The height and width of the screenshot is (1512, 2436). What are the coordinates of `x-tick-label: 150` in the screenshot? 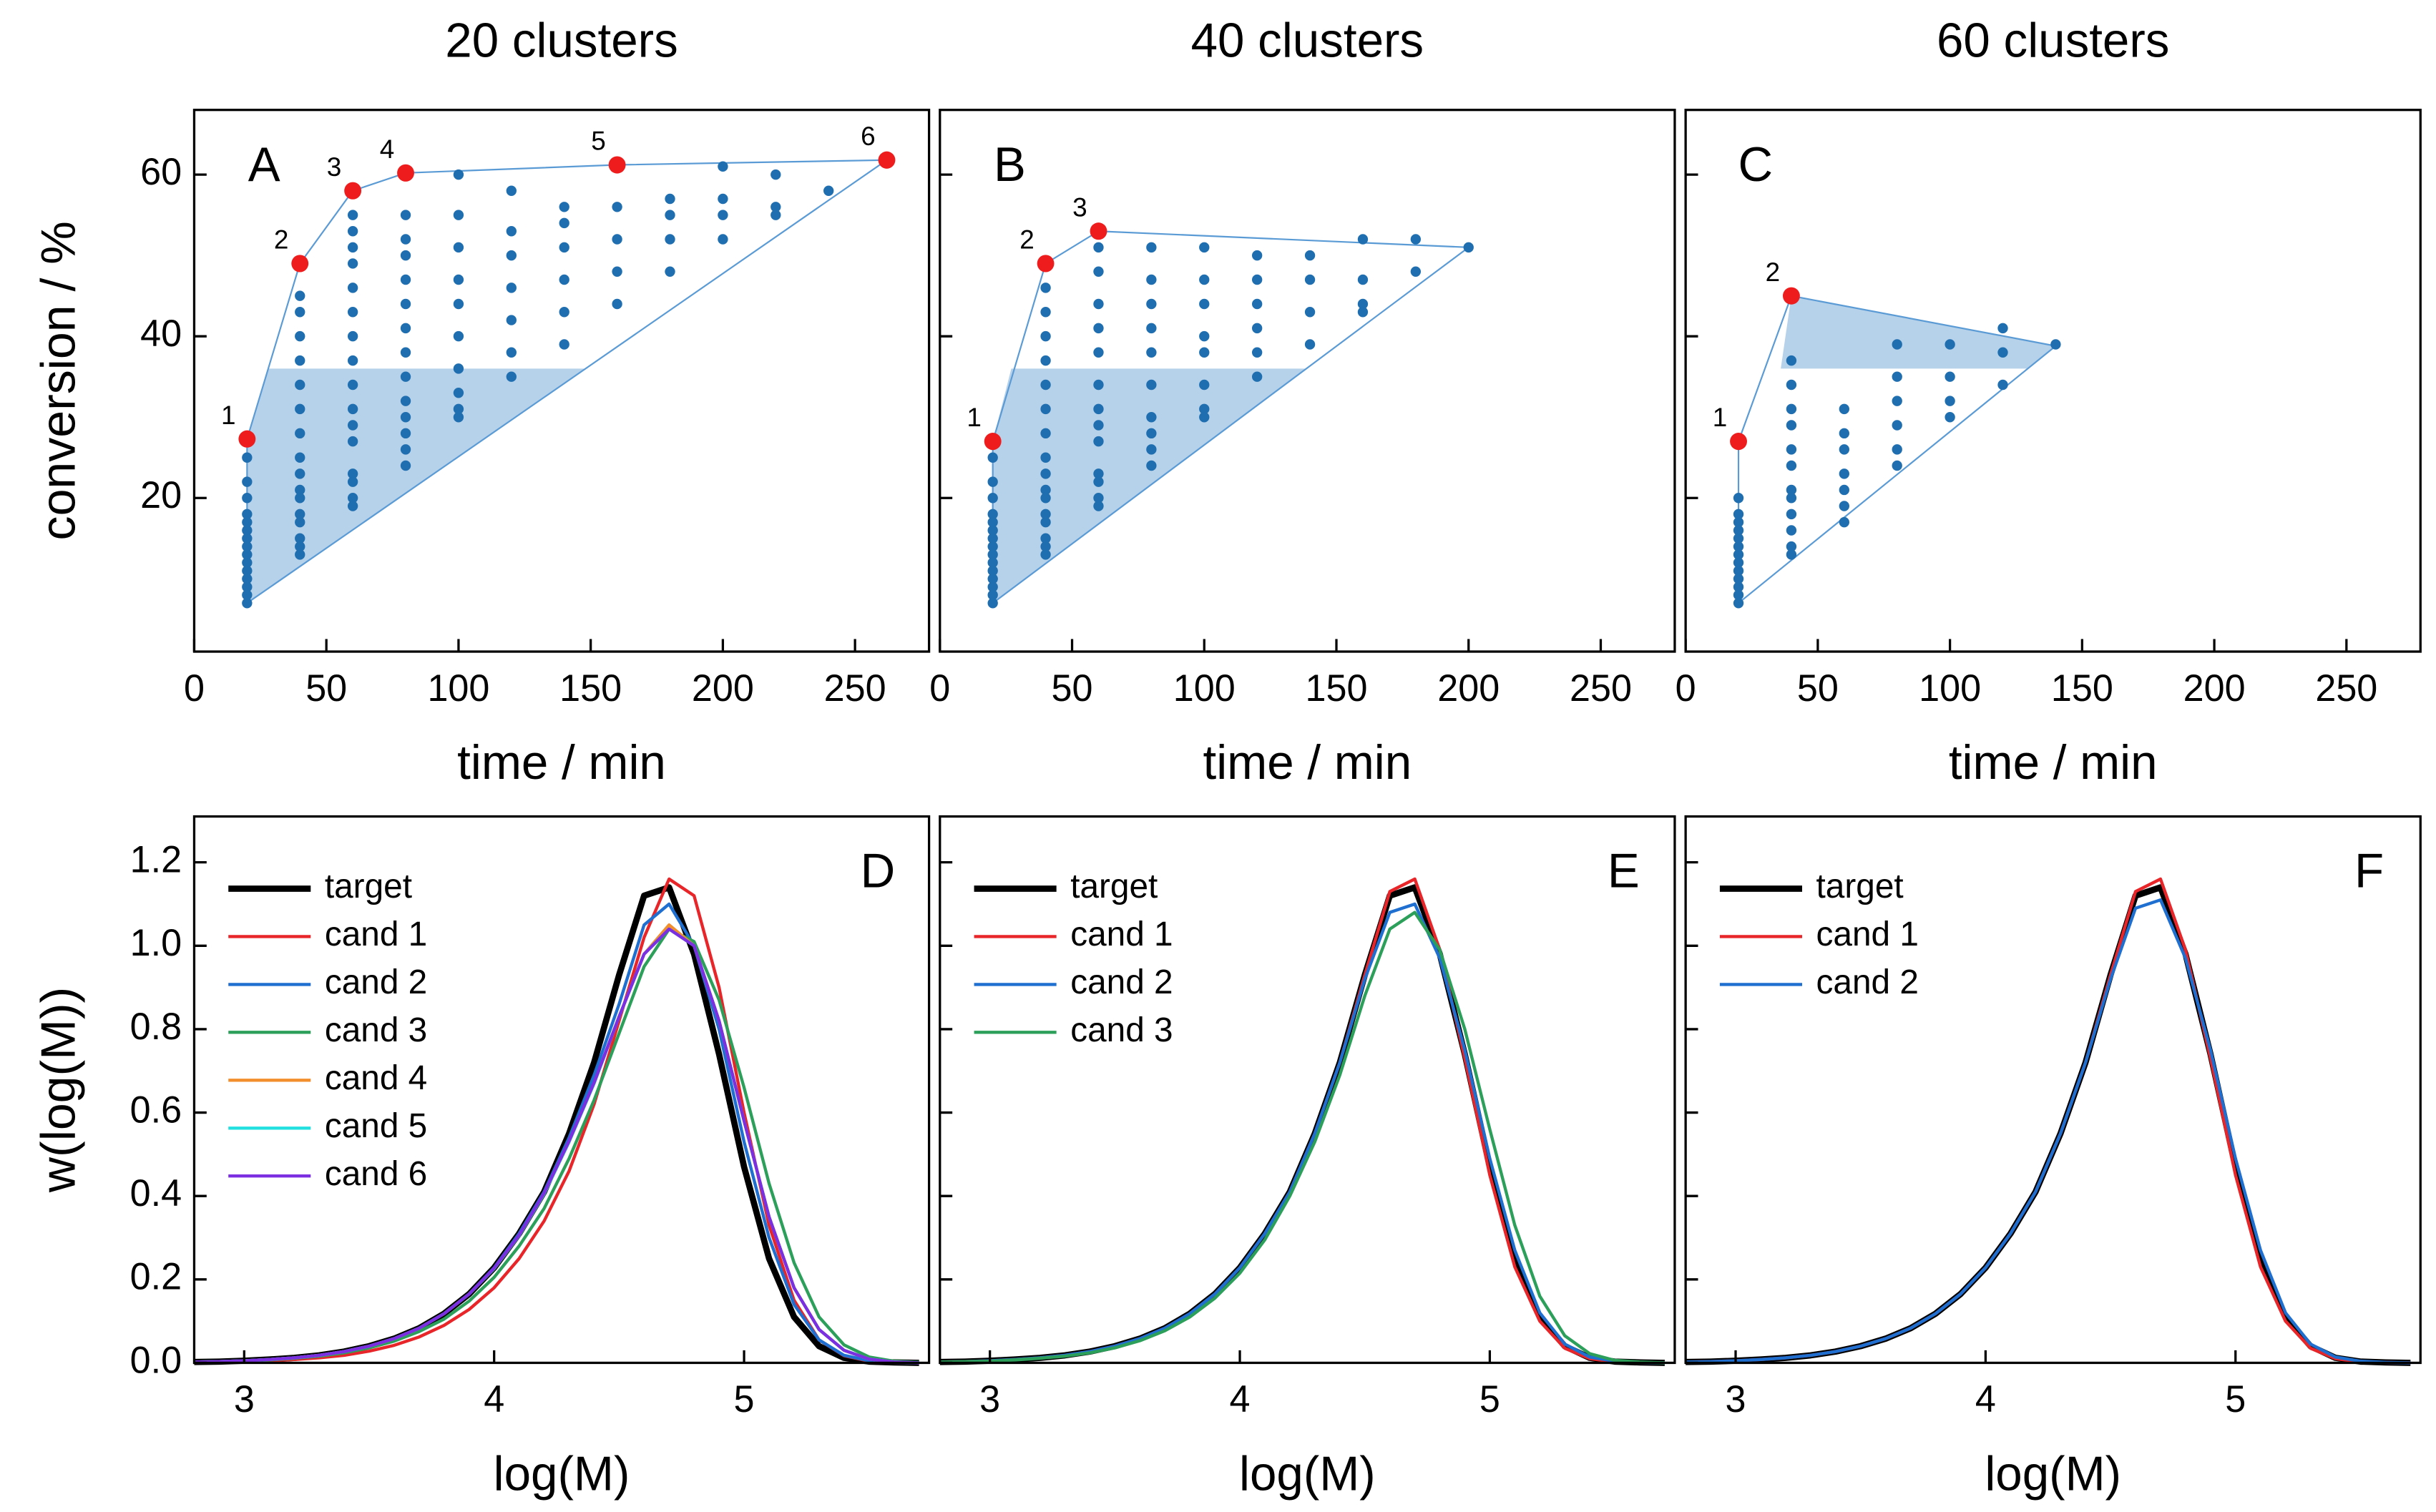 It's located at (1337, 689).